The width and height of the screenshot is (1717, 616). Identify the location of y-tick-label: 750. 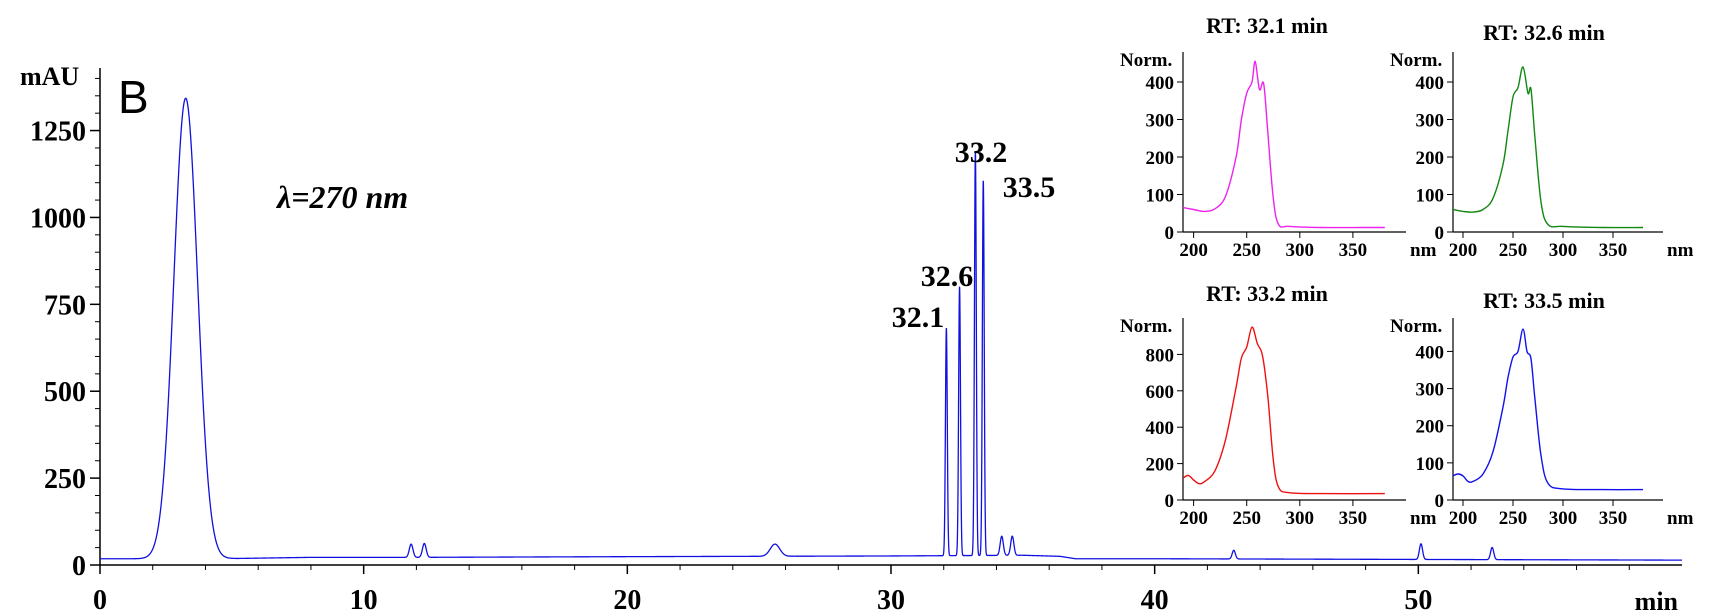
(65, 305).